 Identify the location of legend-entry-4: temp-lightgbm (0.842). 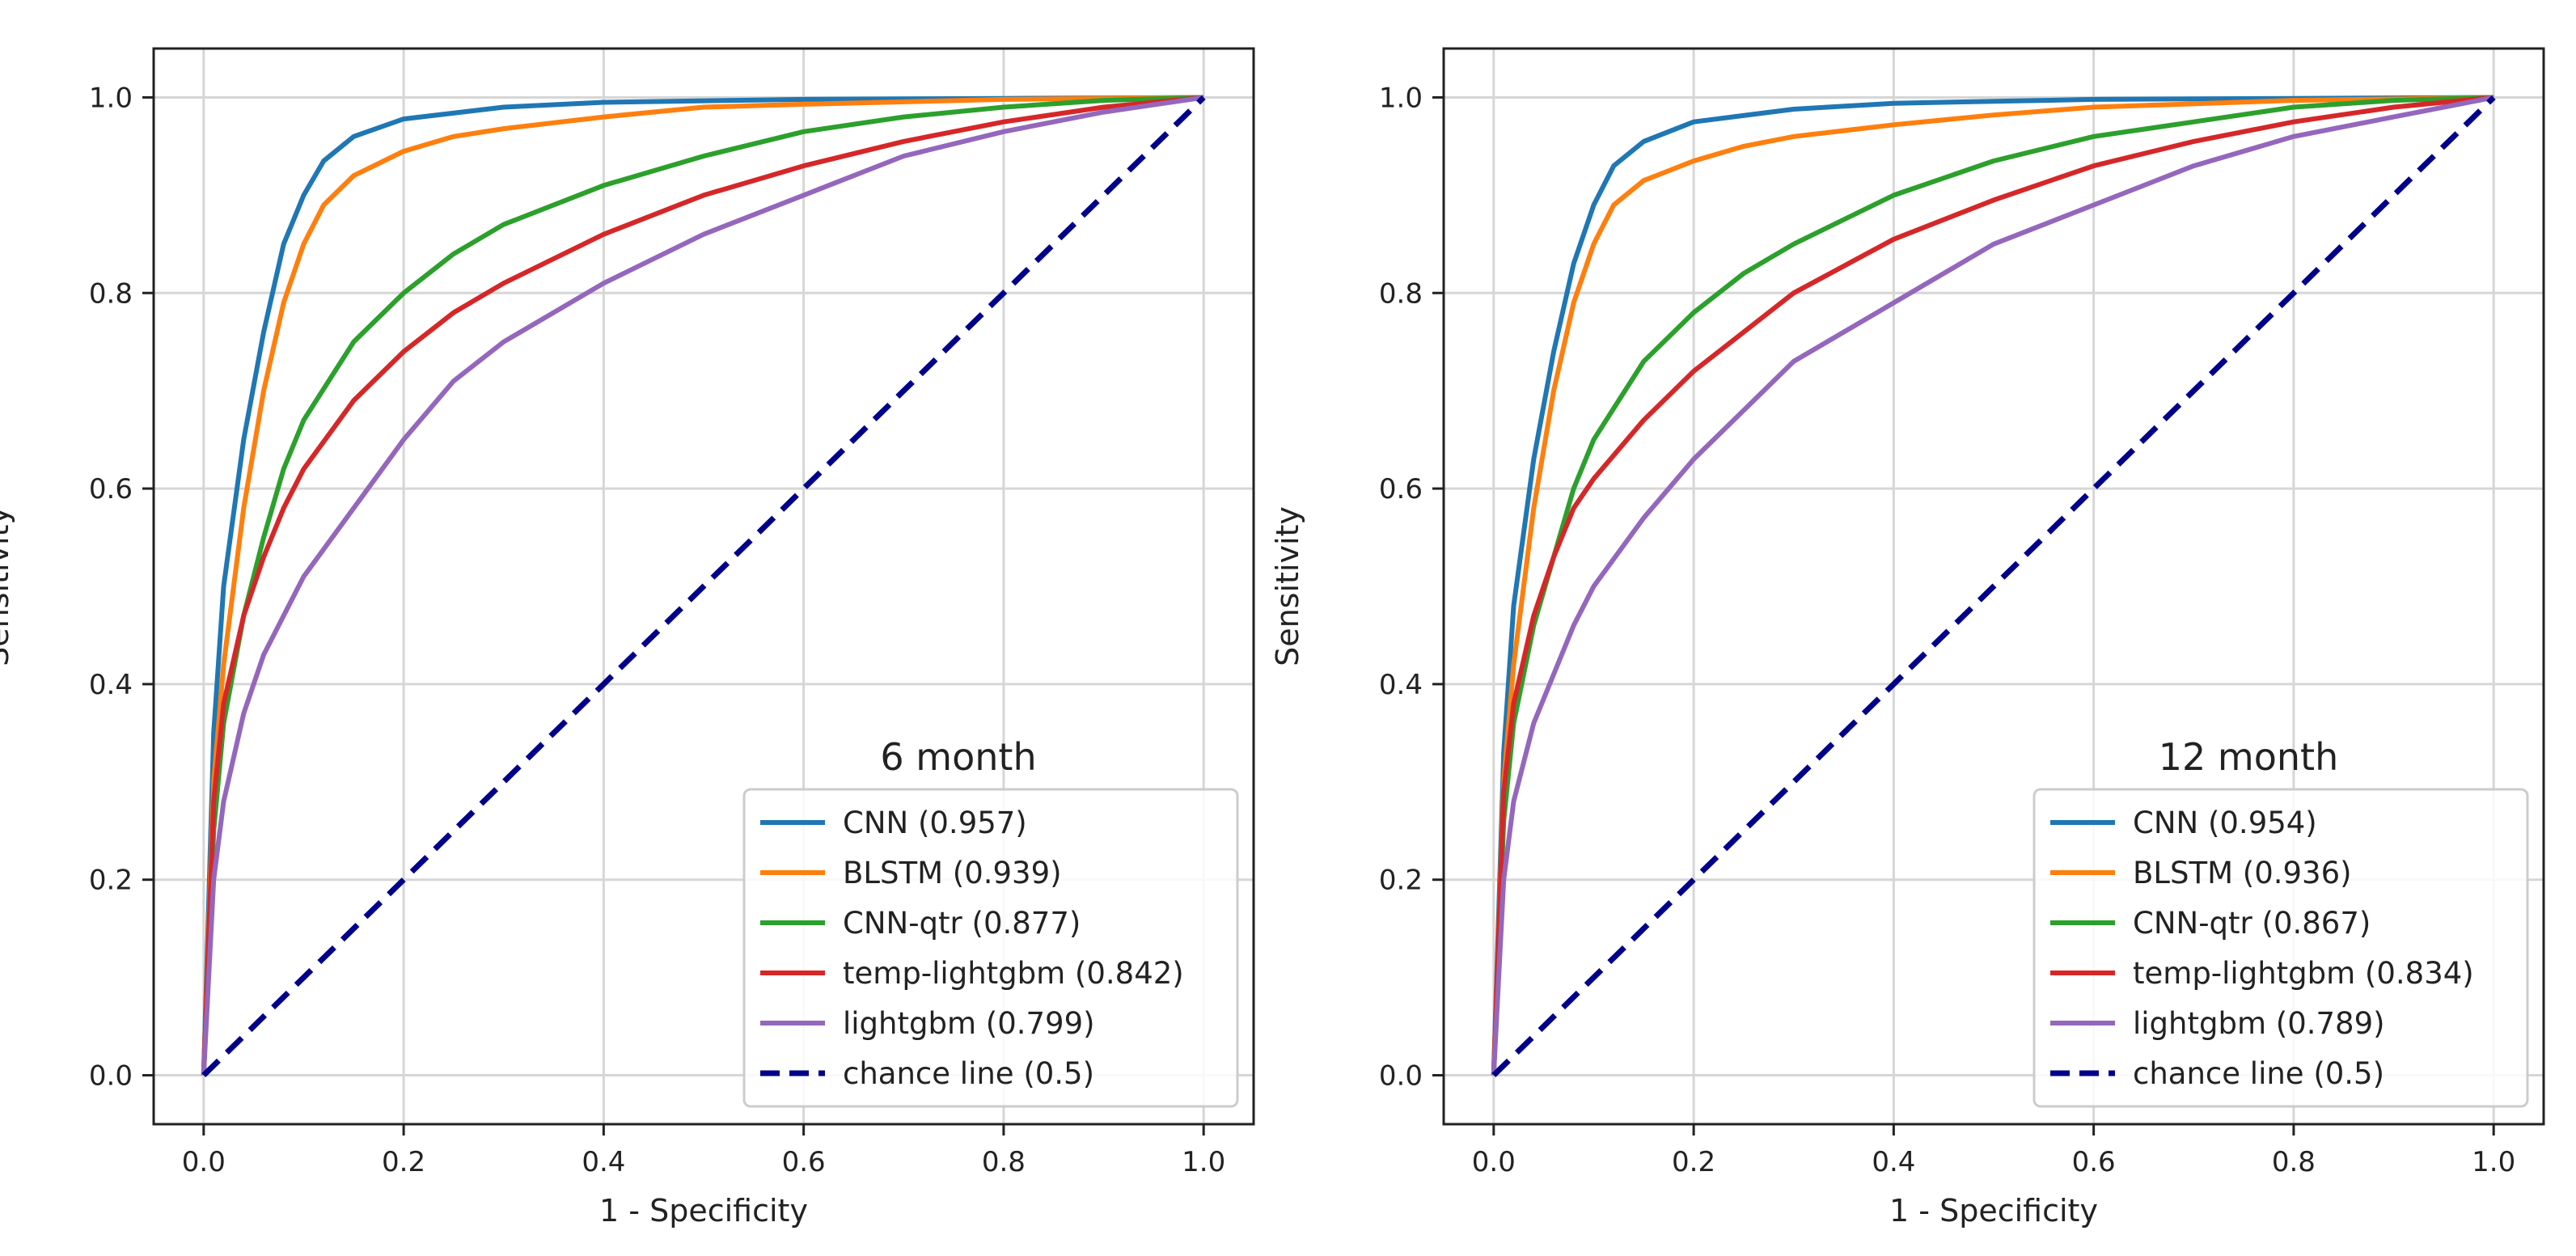
(1014, 974).